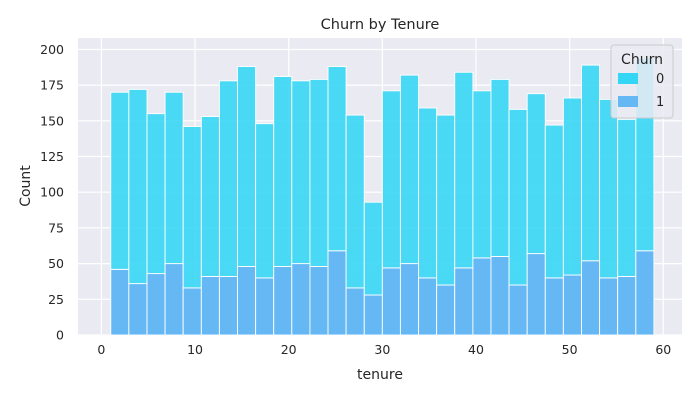 This screenshot has height=400, width=700. Describe the element at coordinates (52, 120) in the screenshot. I see `y-tick-label: 150` at that location.